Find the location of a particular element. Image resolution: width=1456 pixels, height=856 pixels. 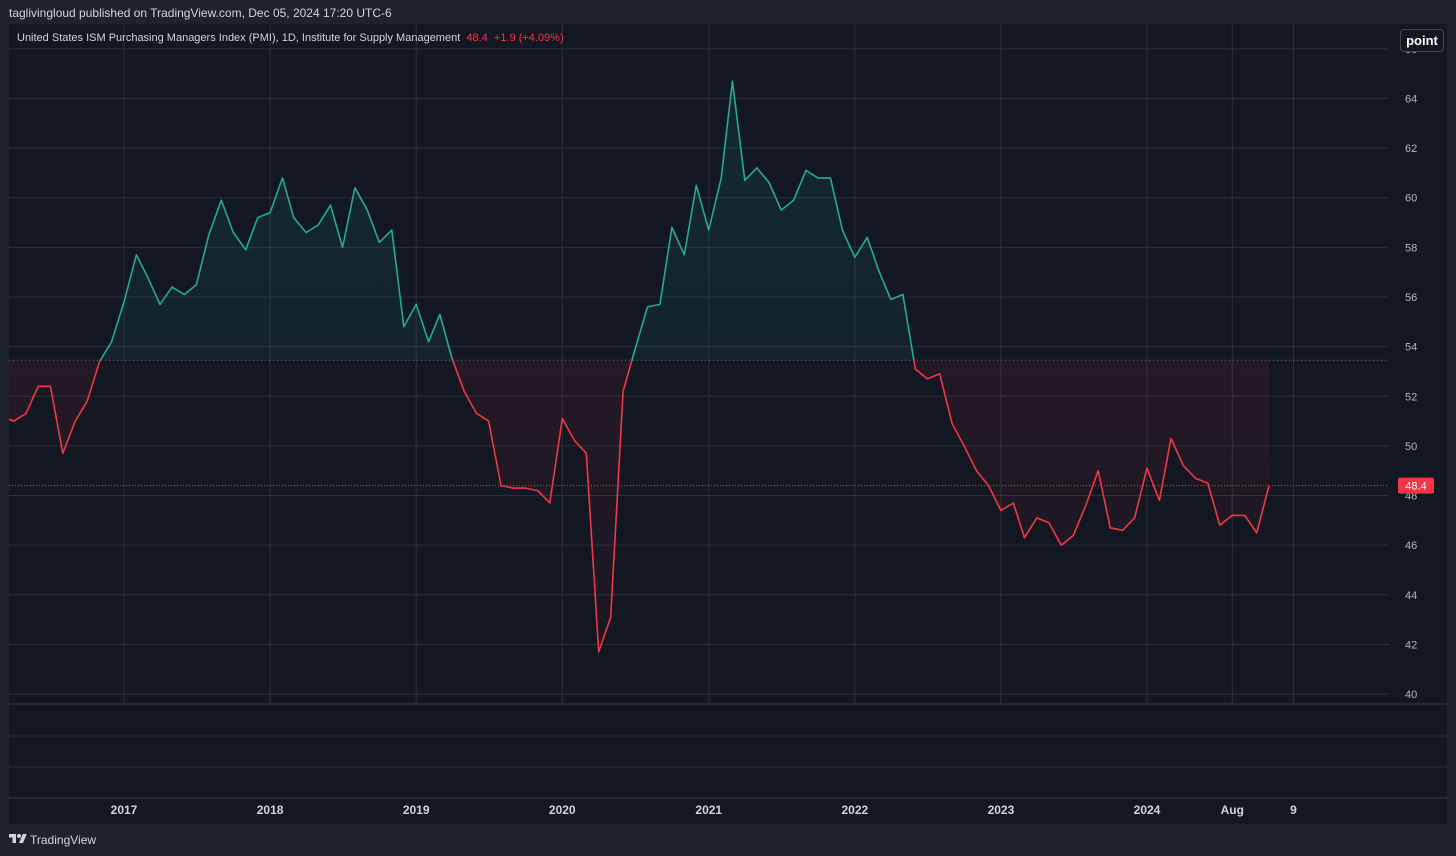

time-axis: 2017 2018 2019 2020 2021 2022 2023 2024 Aug 9 is located at coordinates (704, 810).